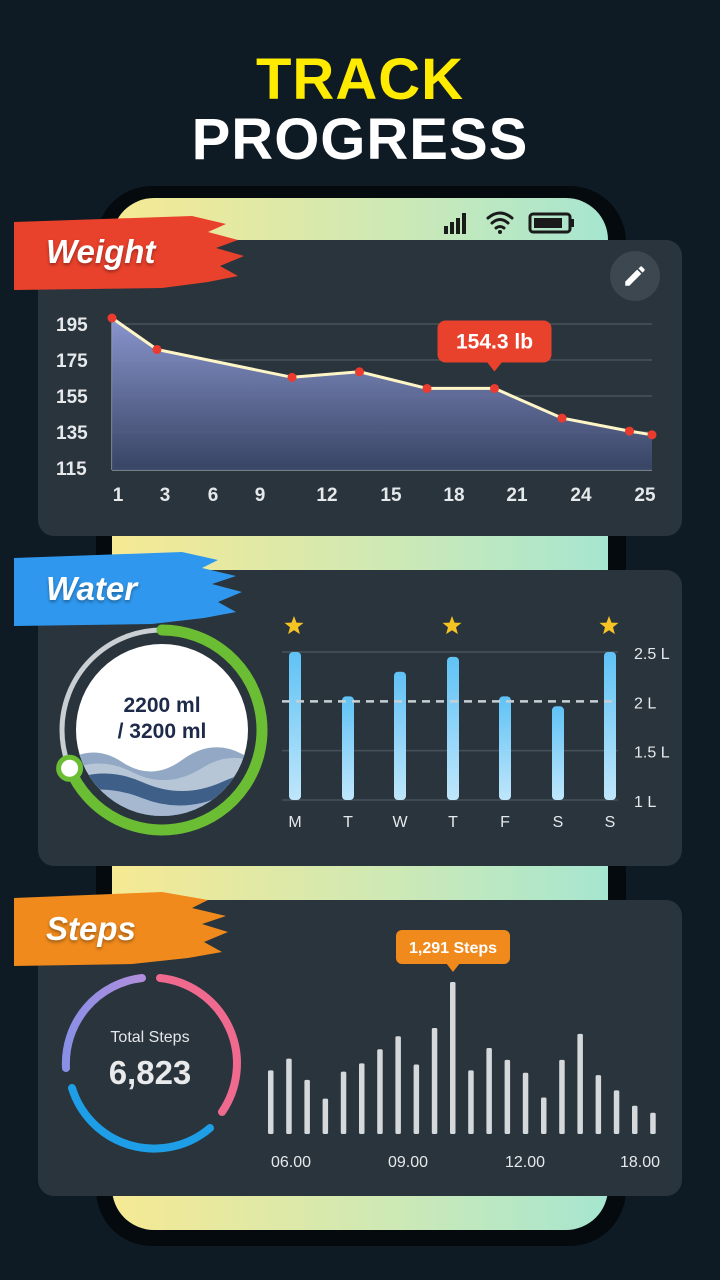 The height and width of the screenshot is (1280, 720). Describe the element at coordinates (294, 822) in the screenshot. I see `water-day-label: M` at that location.